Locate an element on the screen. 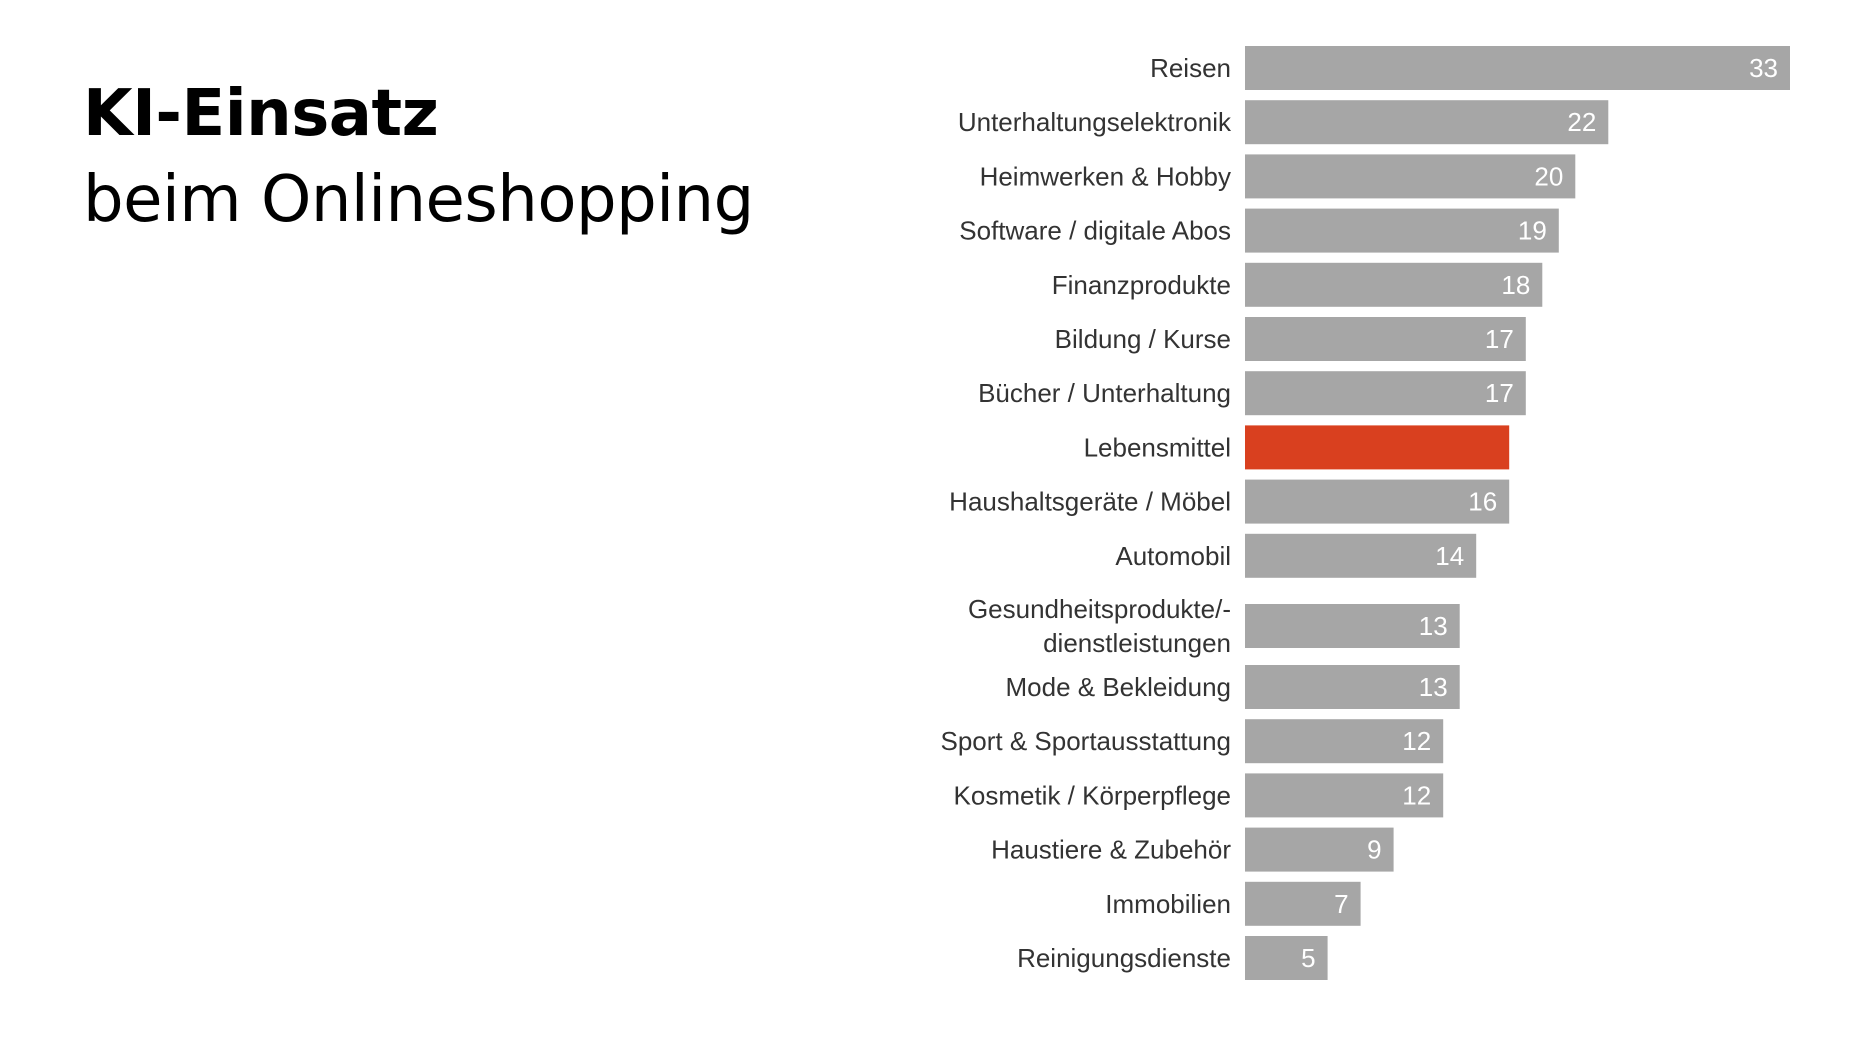  value-label-0: 33 is located at coordinates (1763, 68).